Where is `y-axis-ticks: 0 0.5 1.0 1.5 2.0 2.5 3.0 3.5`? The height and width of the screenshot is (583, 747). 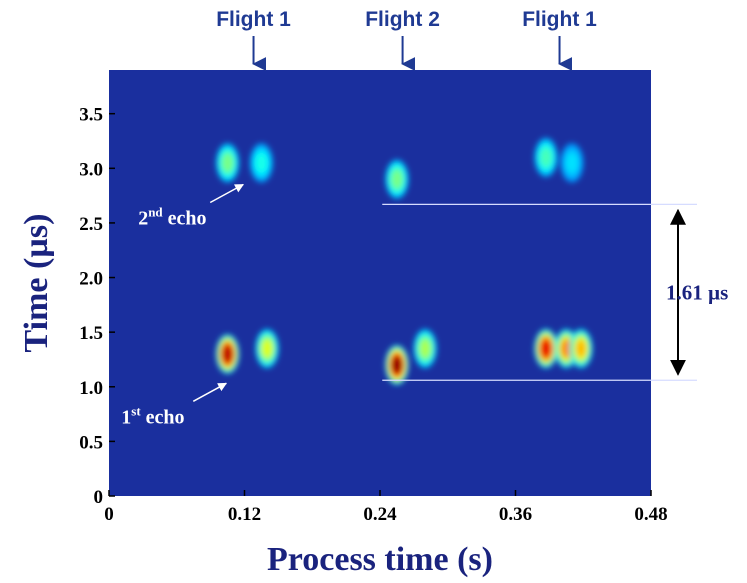 y-axis-ticks: 0 0.5 1.0 1.5 2.0 2.5 3.0 3.5 is located at coordinates (97, 306).